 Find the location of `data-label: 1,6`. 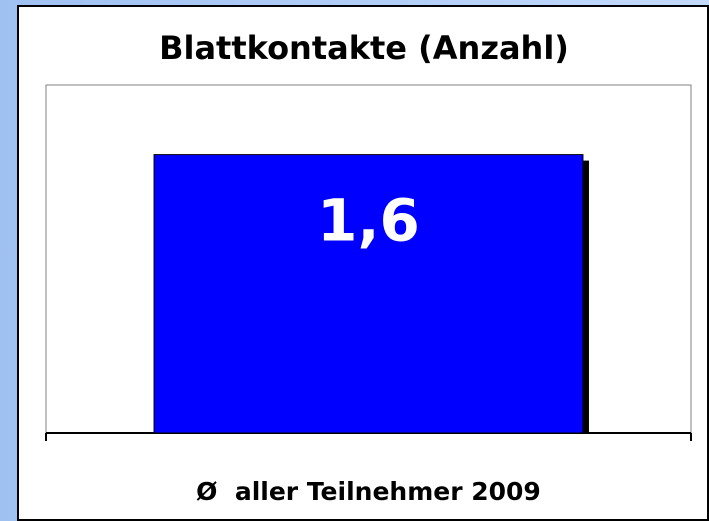

data-label: 1,6 is located at coordinates (368, 221).